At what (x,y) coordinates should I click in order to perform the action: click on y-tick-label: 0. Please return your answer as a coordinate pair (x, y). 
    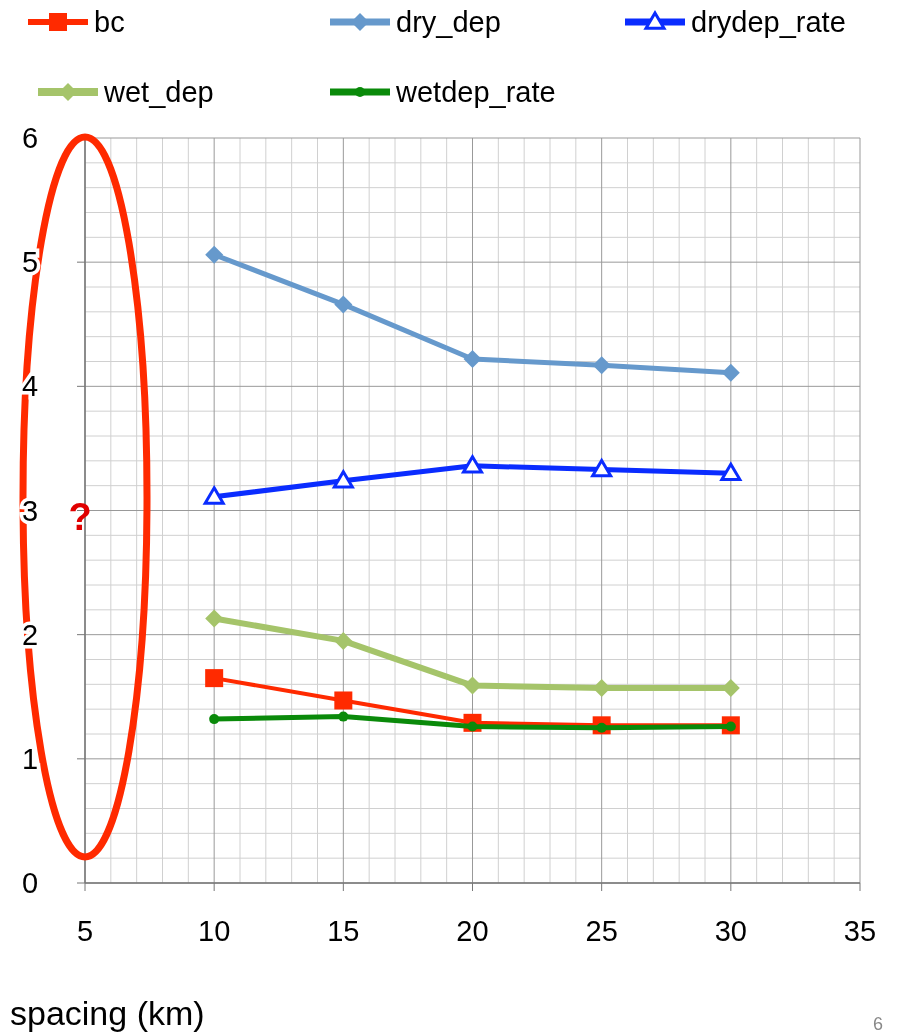
    Looking at the image, I should click on (30, 883).